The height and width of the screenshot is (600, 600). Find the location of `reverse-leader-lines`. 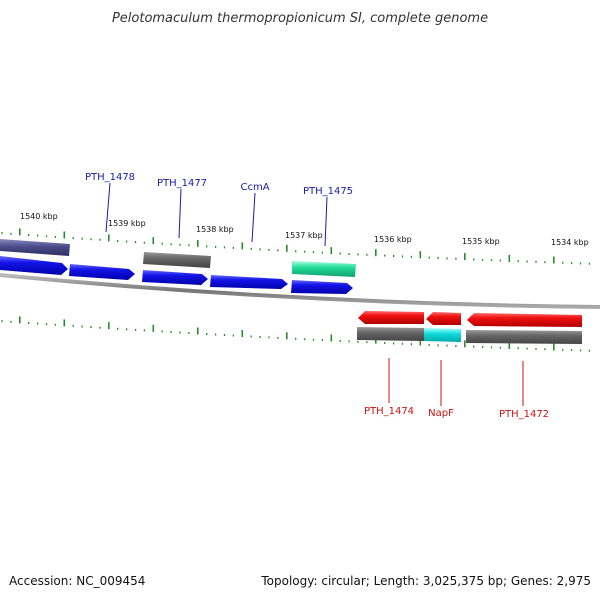

reverse-leader-lines is located at coordinates (456, 382).